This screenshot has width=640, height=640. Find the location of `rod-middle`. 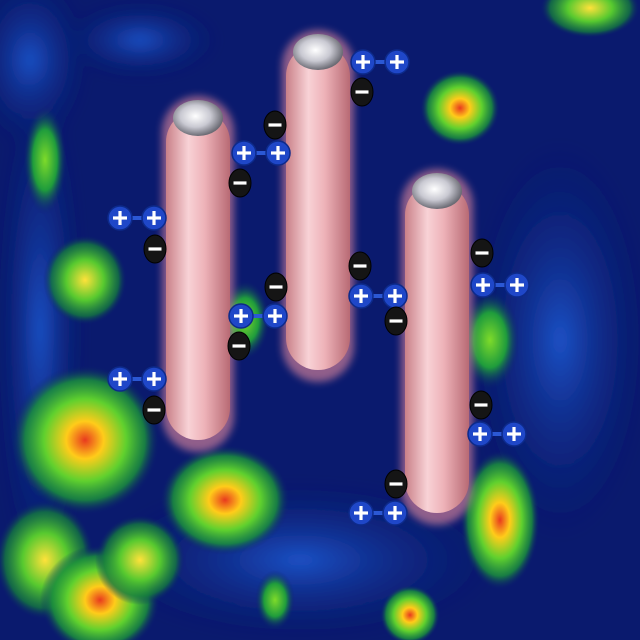

rod-middle is located at coordinates (318, 206).